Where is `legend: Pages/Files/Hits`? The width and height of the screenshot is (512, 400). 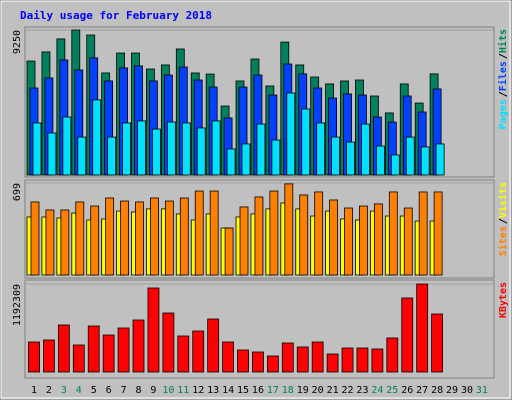 legend: Pages/Files/Hits is located at coordinates (503, 79).